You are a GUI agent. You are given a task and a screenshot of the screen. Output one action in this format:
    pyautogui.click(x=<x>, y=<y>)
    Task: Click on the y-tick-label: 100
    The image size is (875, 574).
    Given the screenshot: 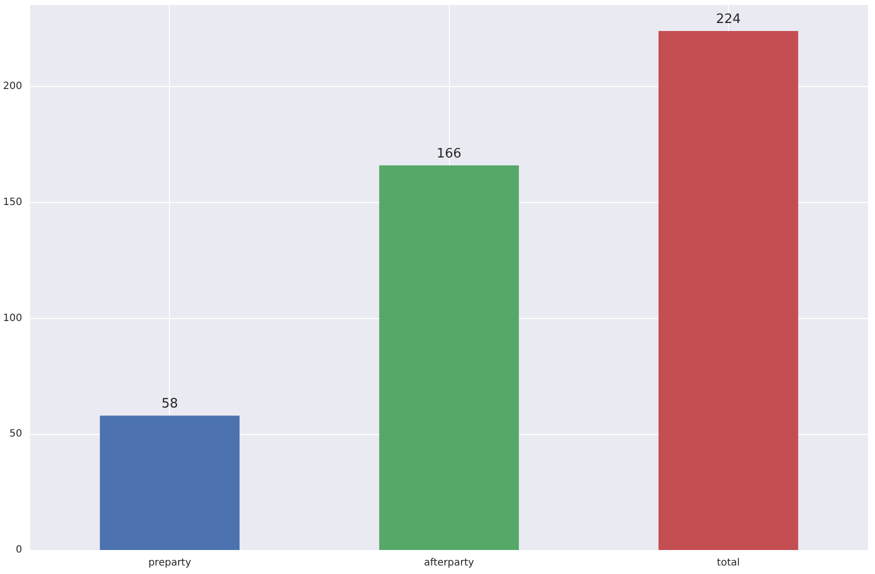 What is the action you would take?
    pyautogui.click(x=12, y=318)
    